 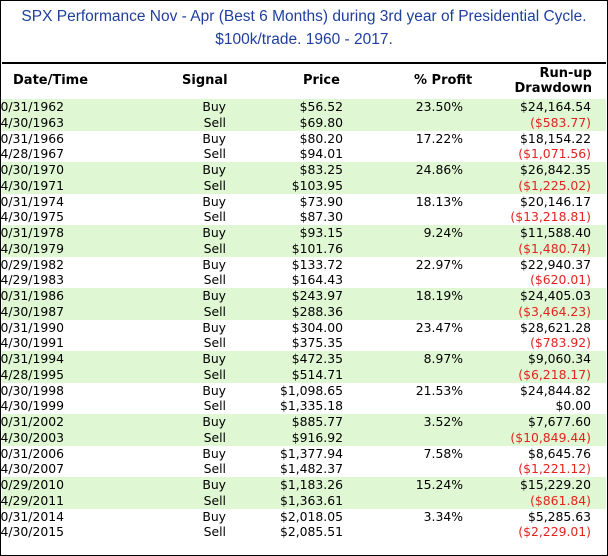 What do you see at coordinates (32, 437) in the screenshot?
I see `exit-date: 4/30/2003` at bounding box center [32, 437].